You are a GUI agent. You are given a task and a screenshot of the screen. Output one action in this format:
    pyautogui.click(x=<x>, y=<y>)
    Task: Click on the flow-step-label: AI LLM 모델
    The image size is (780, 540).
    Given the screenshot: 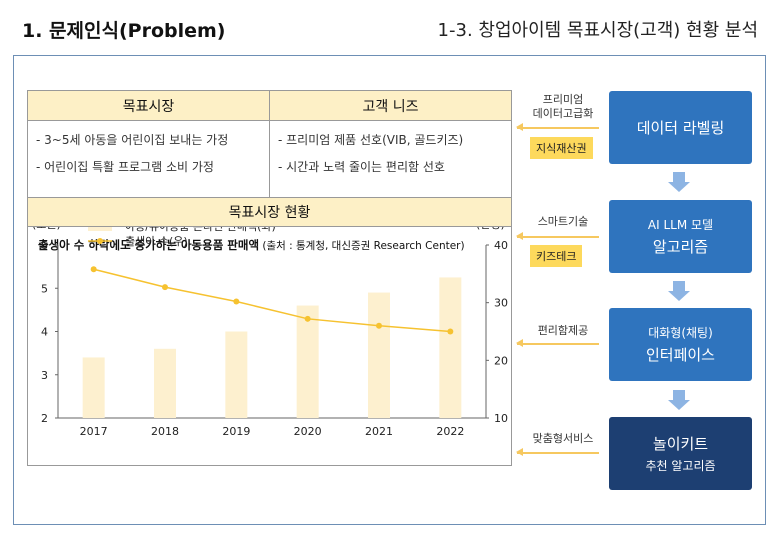 What is the action you would take?
    pyautogui.click(x=680, y=225)
    